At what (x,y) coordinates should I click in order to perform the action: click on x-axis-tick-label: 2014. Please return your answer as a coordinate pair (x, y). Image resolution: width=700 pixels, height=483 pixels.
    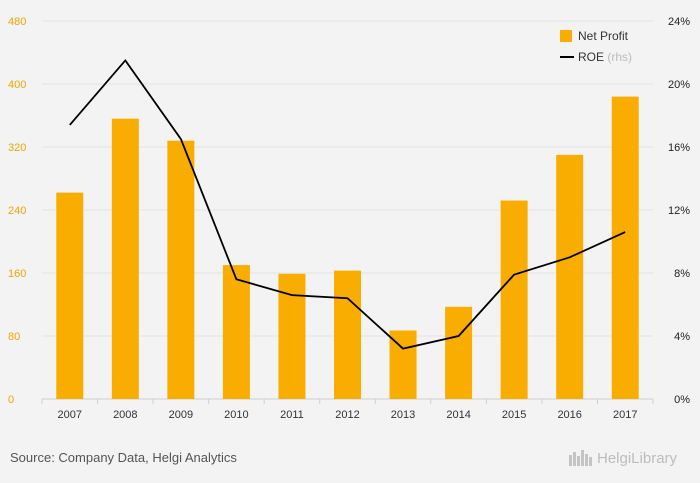
    Looking at the image, I should click on (458, 415).